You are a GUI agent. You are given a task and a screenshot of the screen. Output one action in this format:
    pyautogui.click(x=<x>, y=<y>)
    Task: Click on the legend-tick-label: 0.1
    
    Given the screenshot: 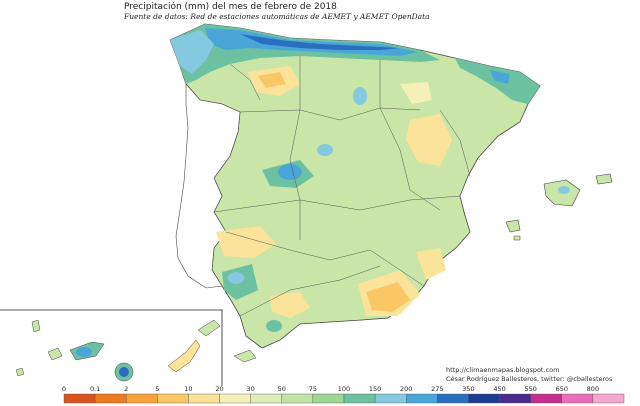 What is the action you would take?
    pyautogui.click(x=95, y=389)
    